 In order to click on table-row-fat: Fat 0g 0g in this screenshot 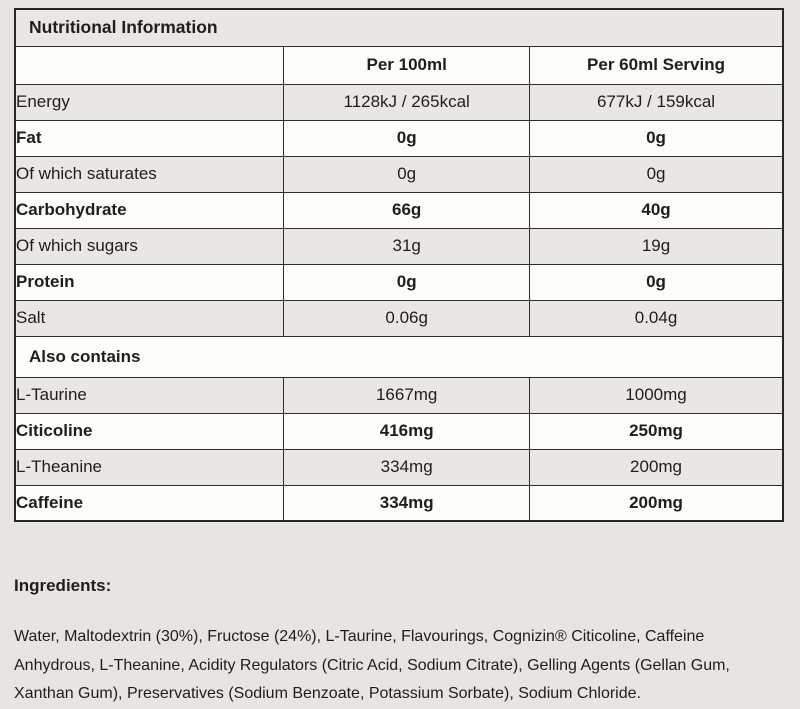, I will do `click(399, 138)`.